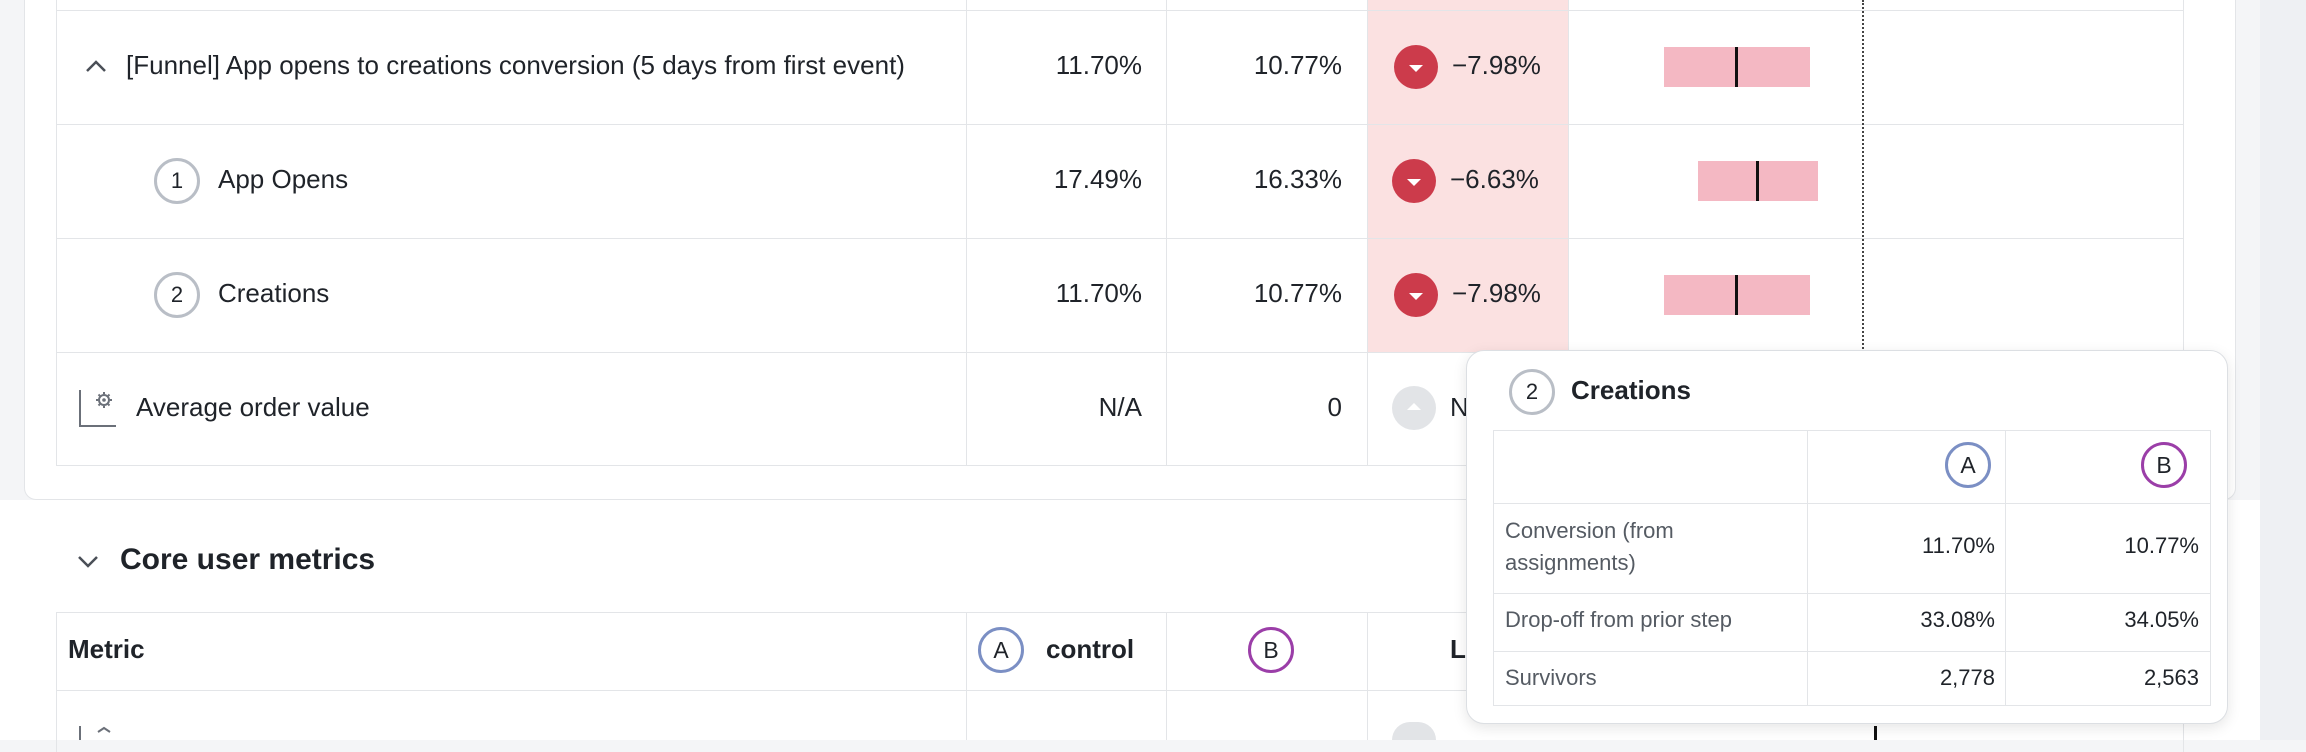 The image size is (2306, 752). I want to click on control-value: 17.49%, so click(1097, 179).